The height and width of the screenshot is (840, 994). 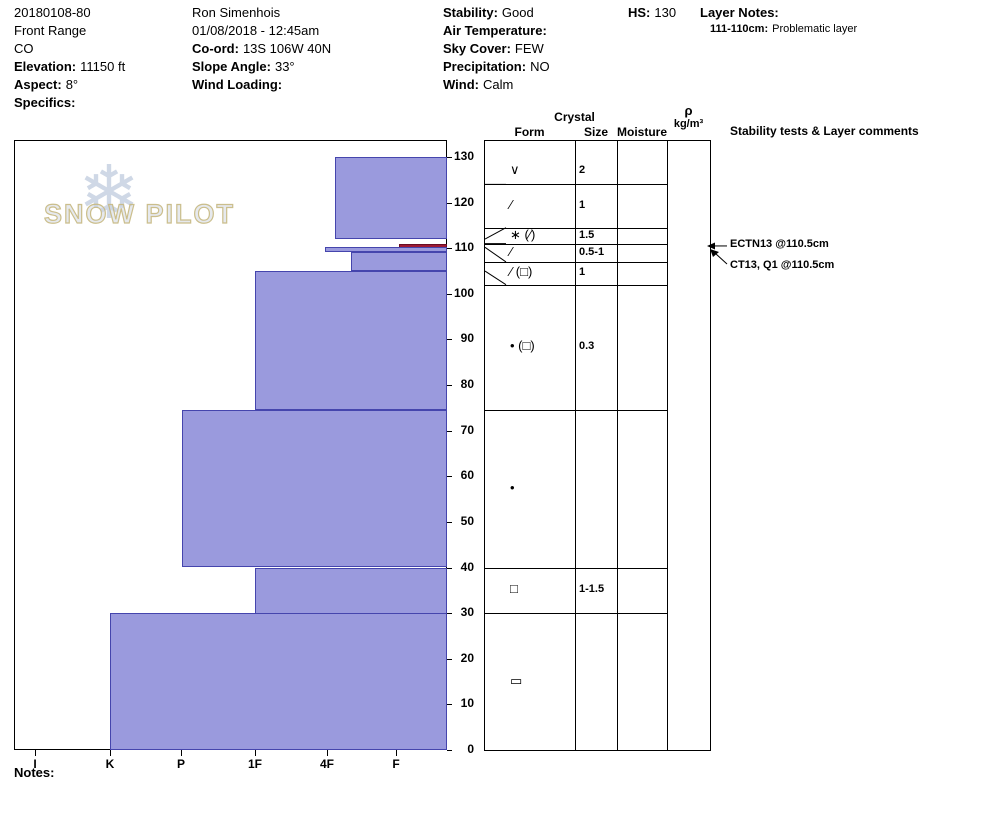 What do you see at coordinates (70, 66) in the screenshot?
I see `elevation-field: Elevation: 11150 ft` at bounding box center [70, 66].